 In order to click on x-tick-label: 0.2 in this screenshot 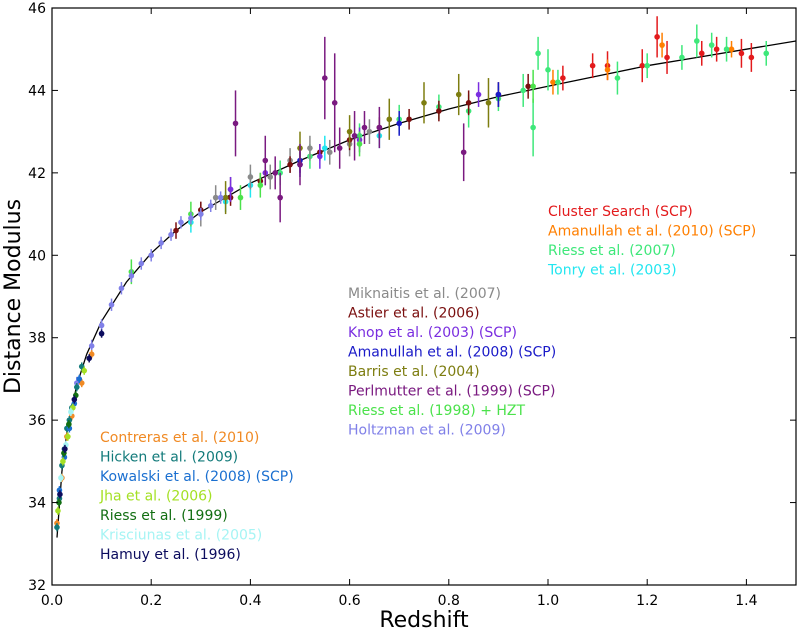, I will do `click(151, 601)`.